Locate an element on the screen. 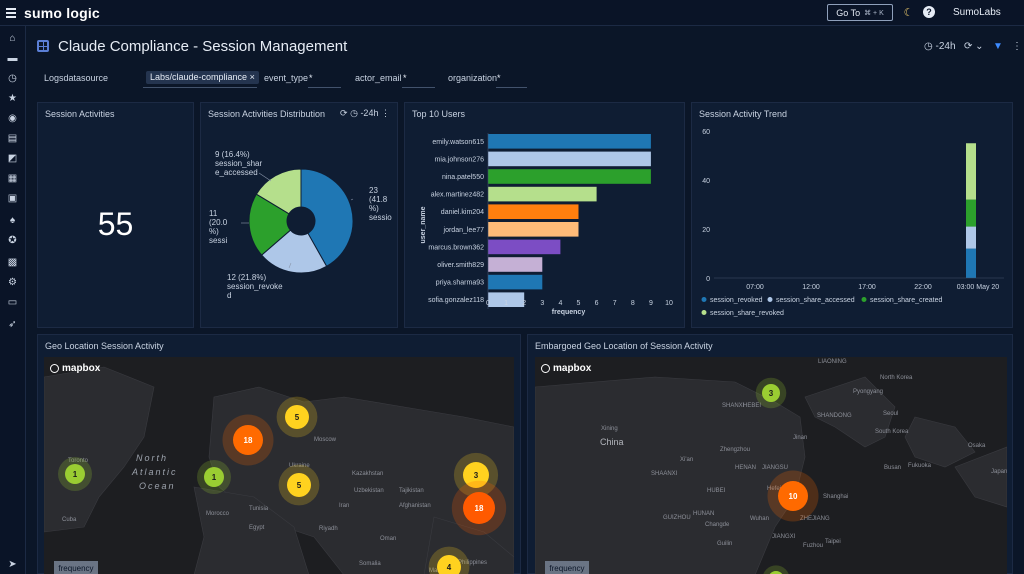 Image resolution: width=1024 pixels, height=574 pixels. metrics-icon: ◩ is located at coordinates (12, 158).